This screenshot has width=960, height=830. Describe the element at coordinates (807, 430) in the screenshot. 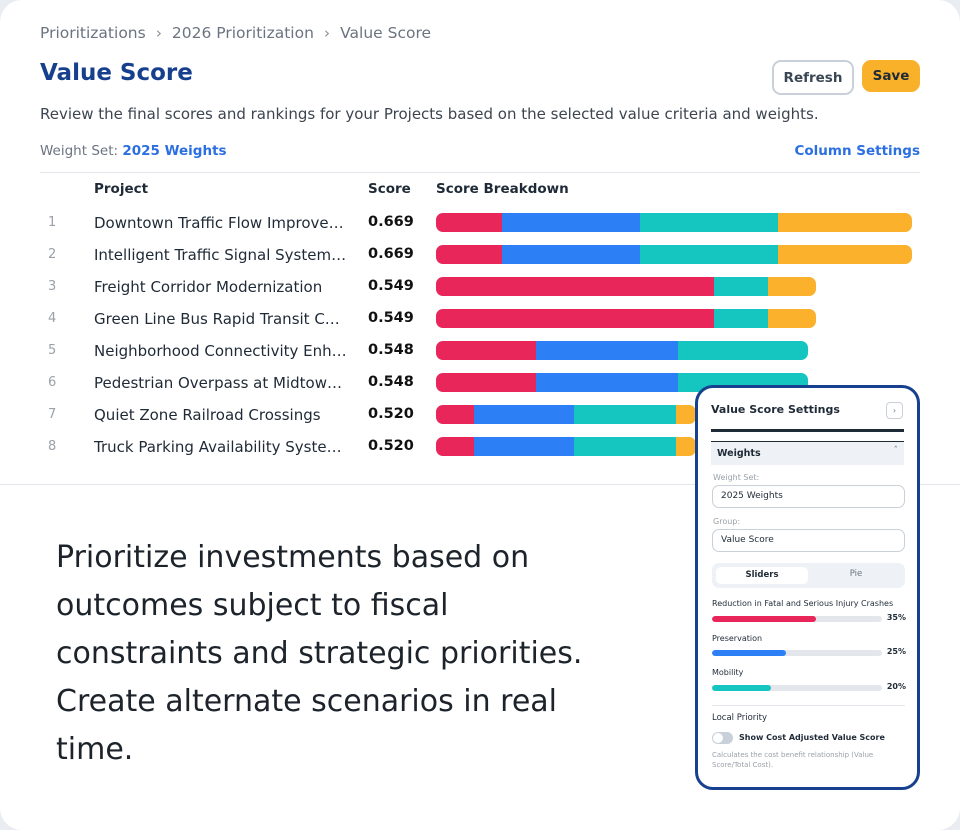

I see `panel-rule` at that location.